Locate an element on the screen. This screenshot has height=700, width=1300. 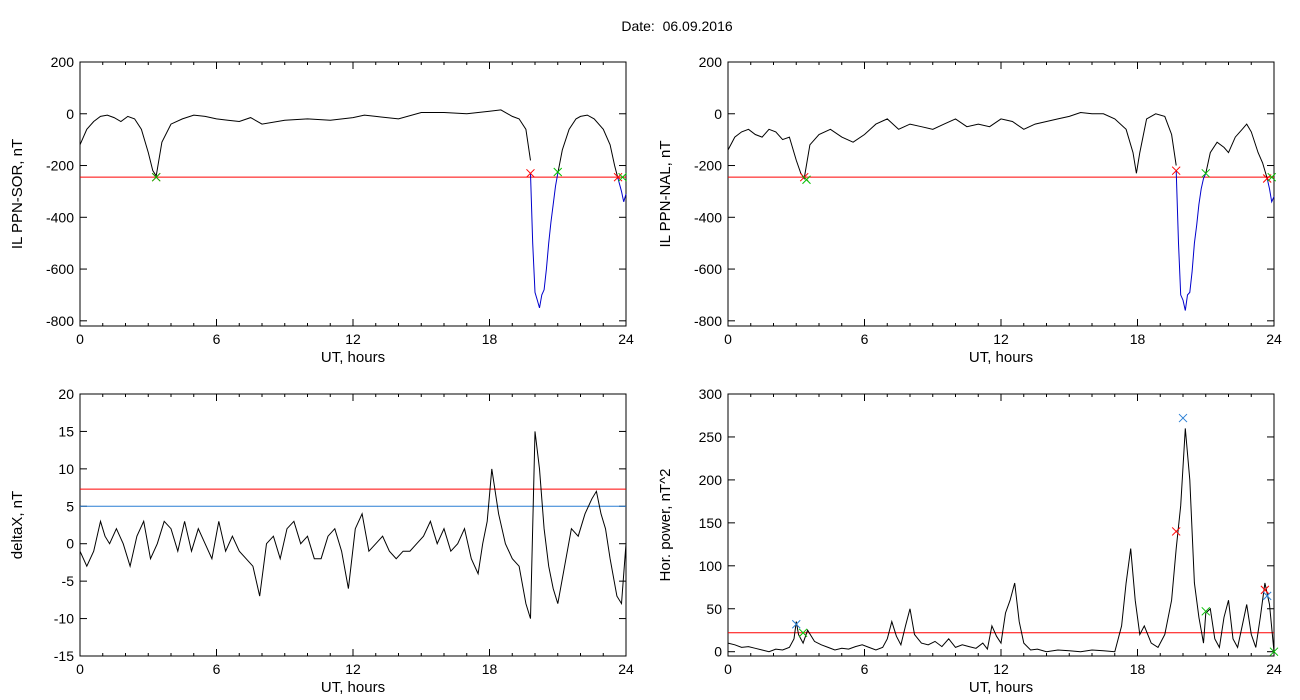
y-tick-label: 5 is located at coordinates (70, 506).